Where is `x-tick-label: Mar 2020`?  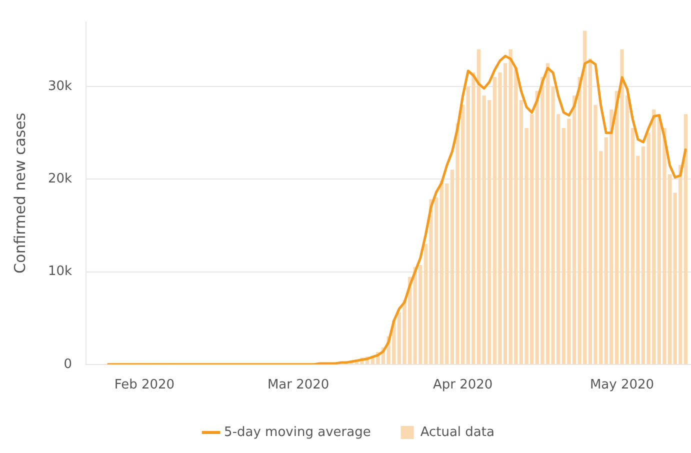
x-tick-label: Mar 2020 is located at coordinates (298, 385).